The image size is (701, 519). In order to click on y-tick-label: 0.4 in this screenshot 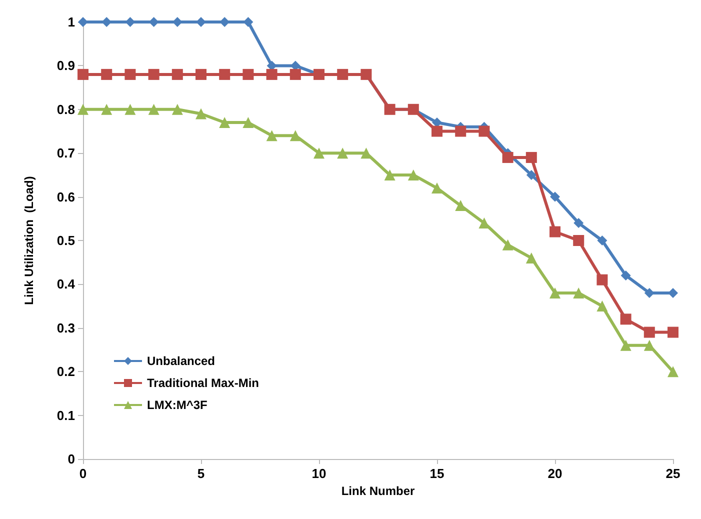, I will do `click(66, 284)`.